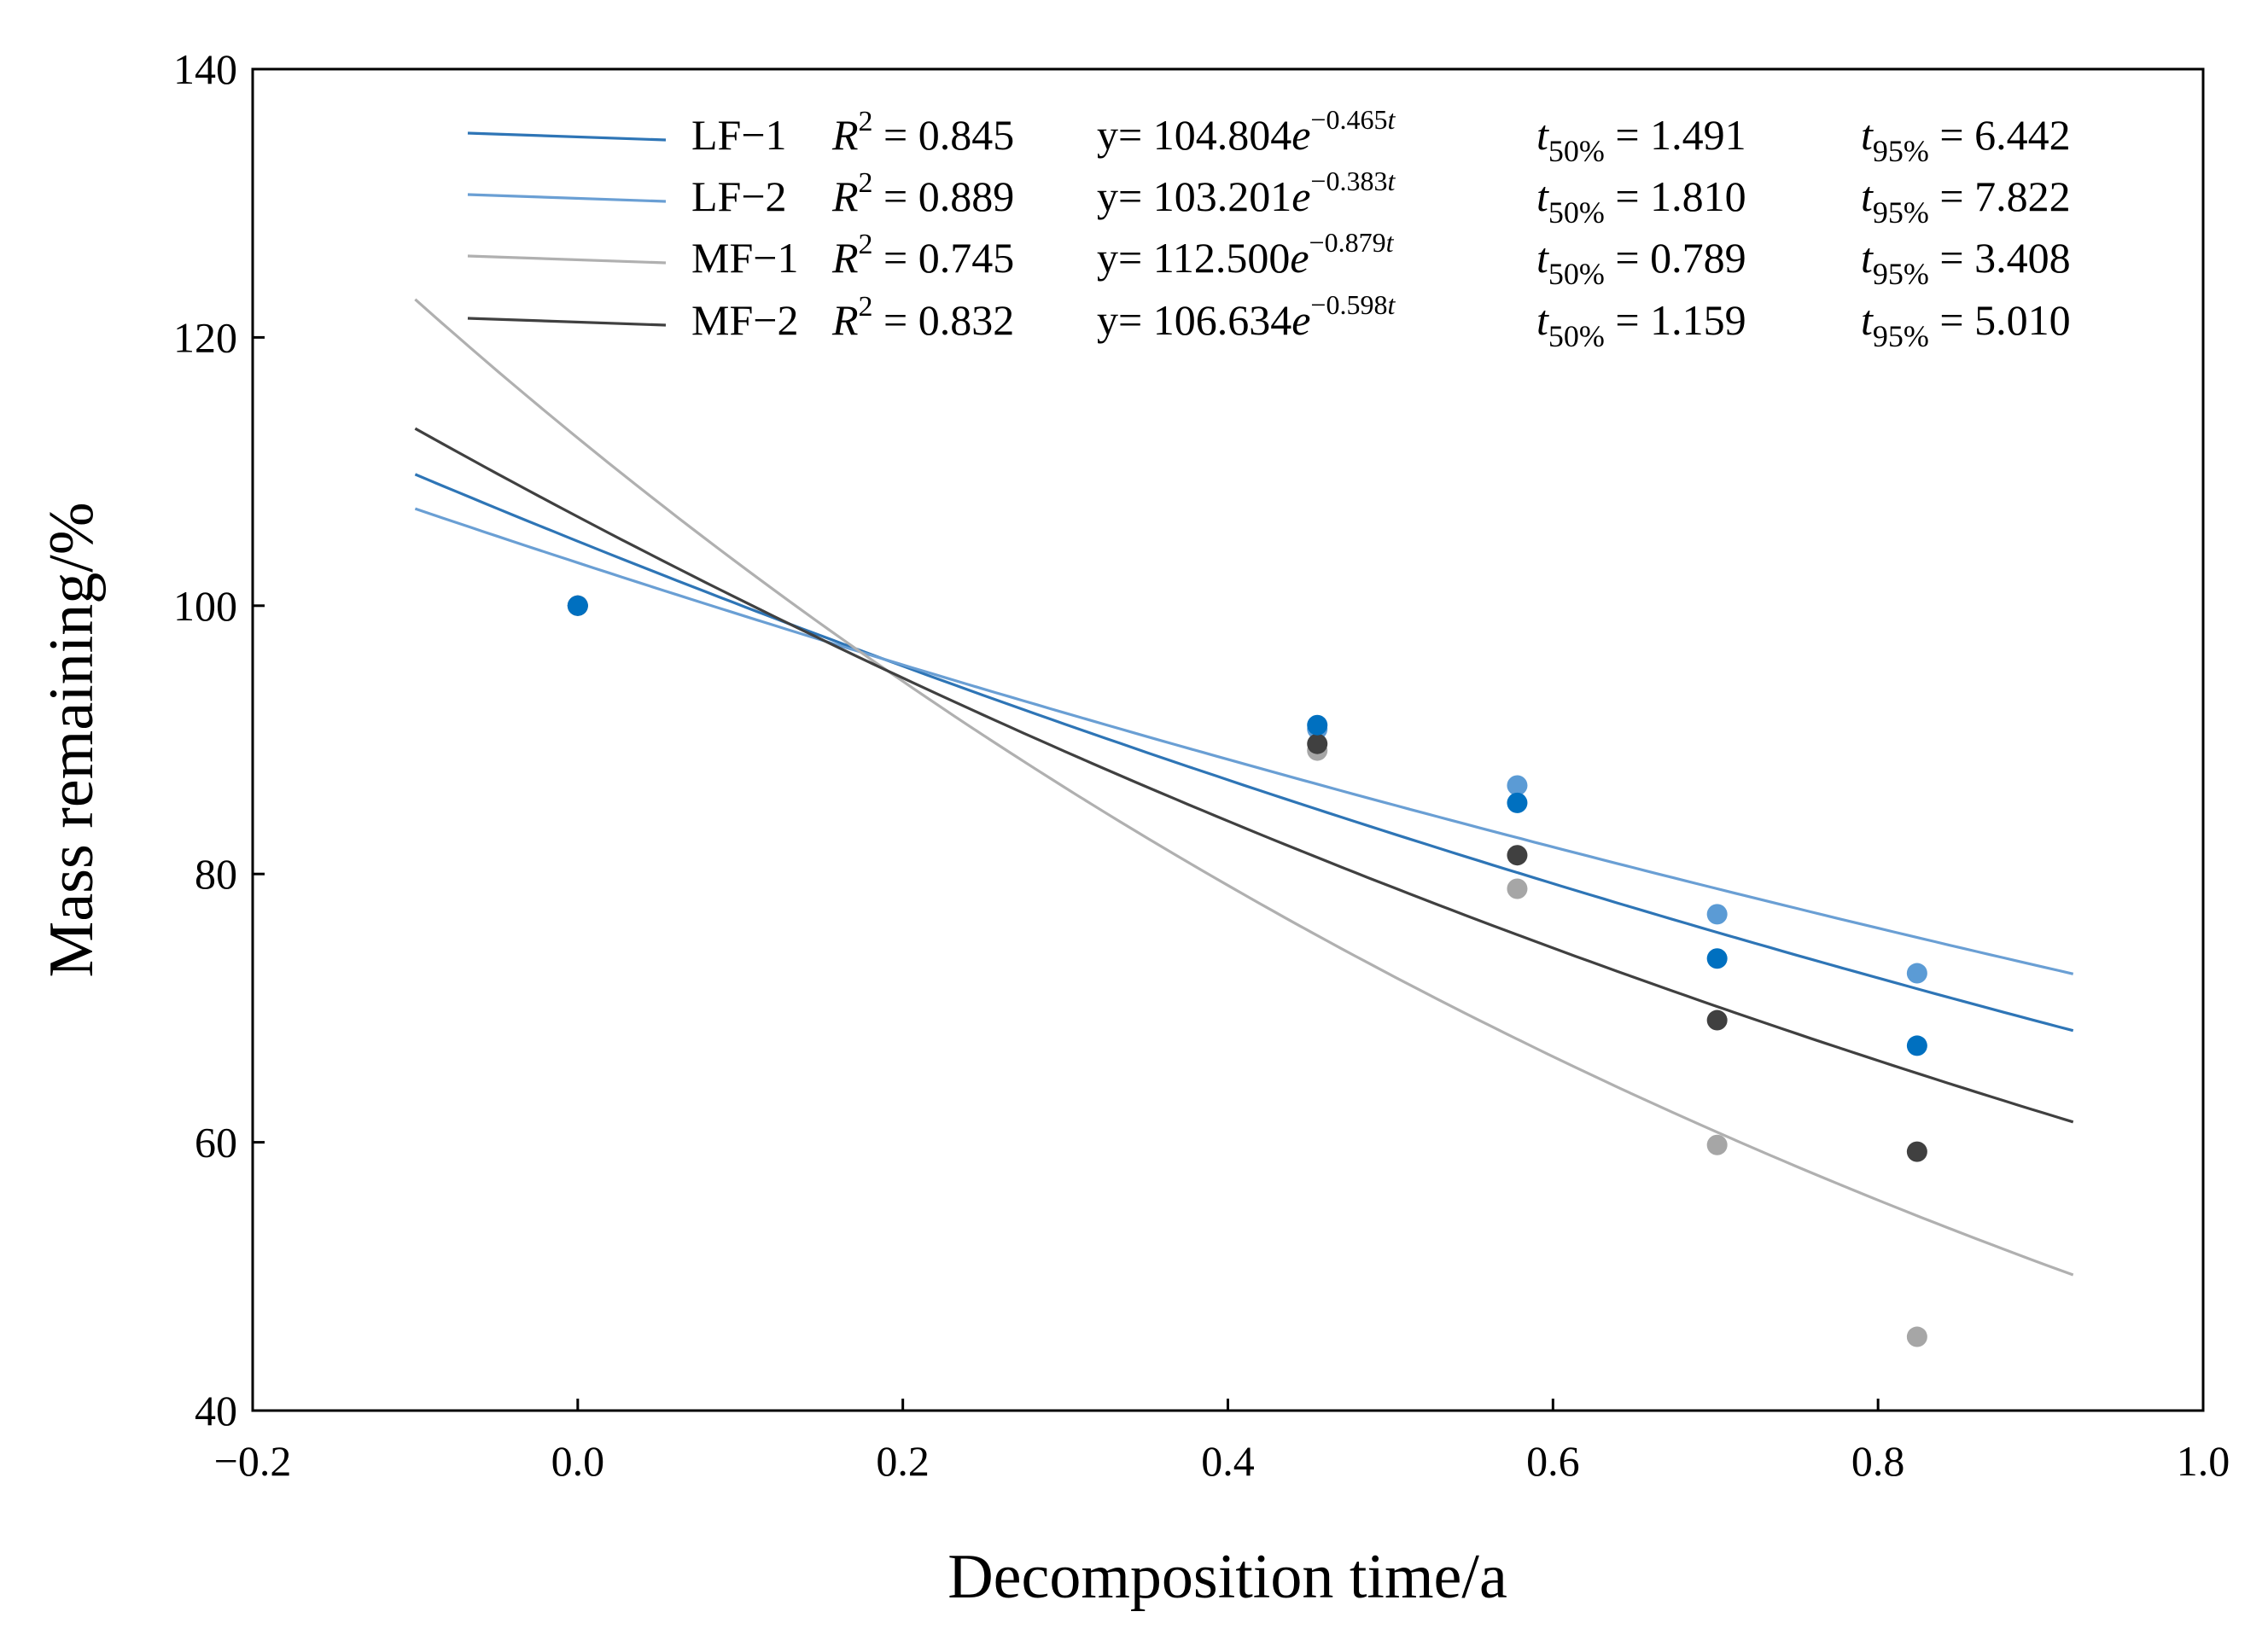  Describe the element at coordinates (253, 1461) in the screenshot. I see `x-tick-label: −0.2` at that location.